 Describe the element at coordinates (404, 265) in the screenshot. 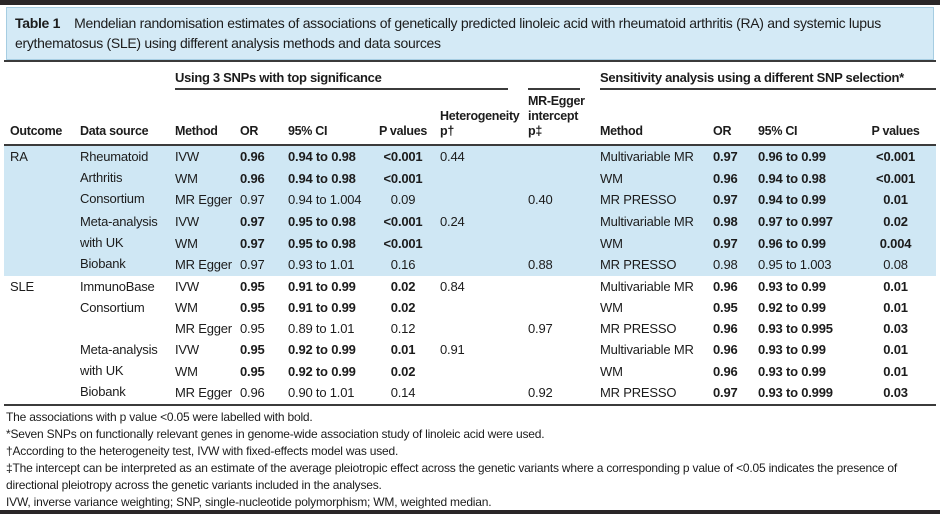

I see `cell-p-value: 0.16` at that location.